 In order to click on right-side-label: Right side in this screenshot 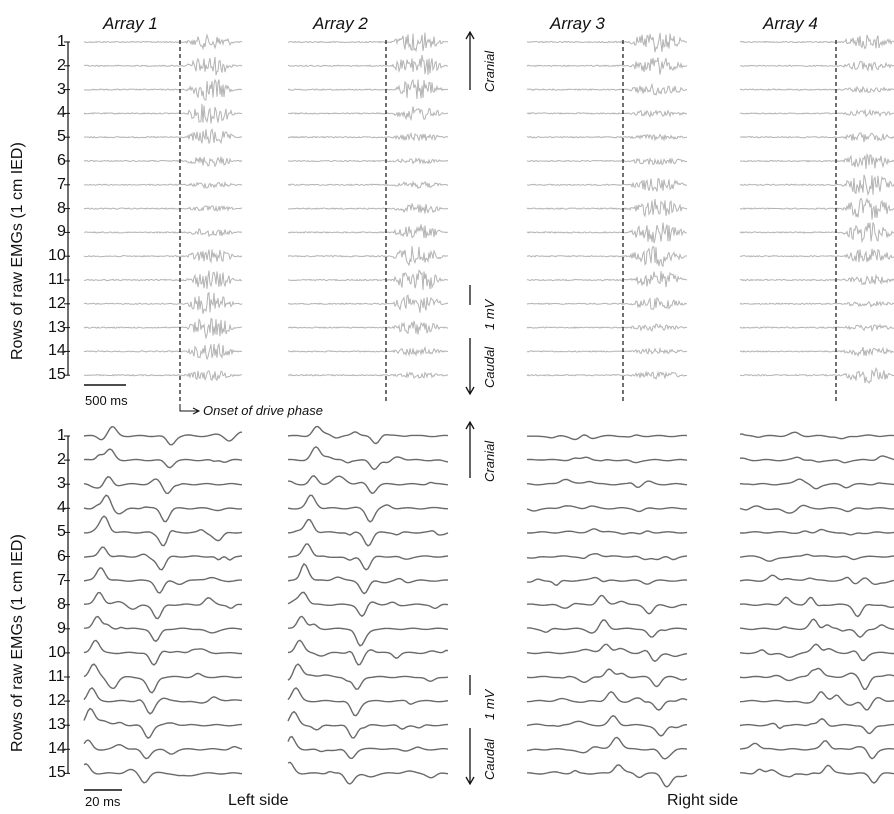, I will do `click(703, 800)`.